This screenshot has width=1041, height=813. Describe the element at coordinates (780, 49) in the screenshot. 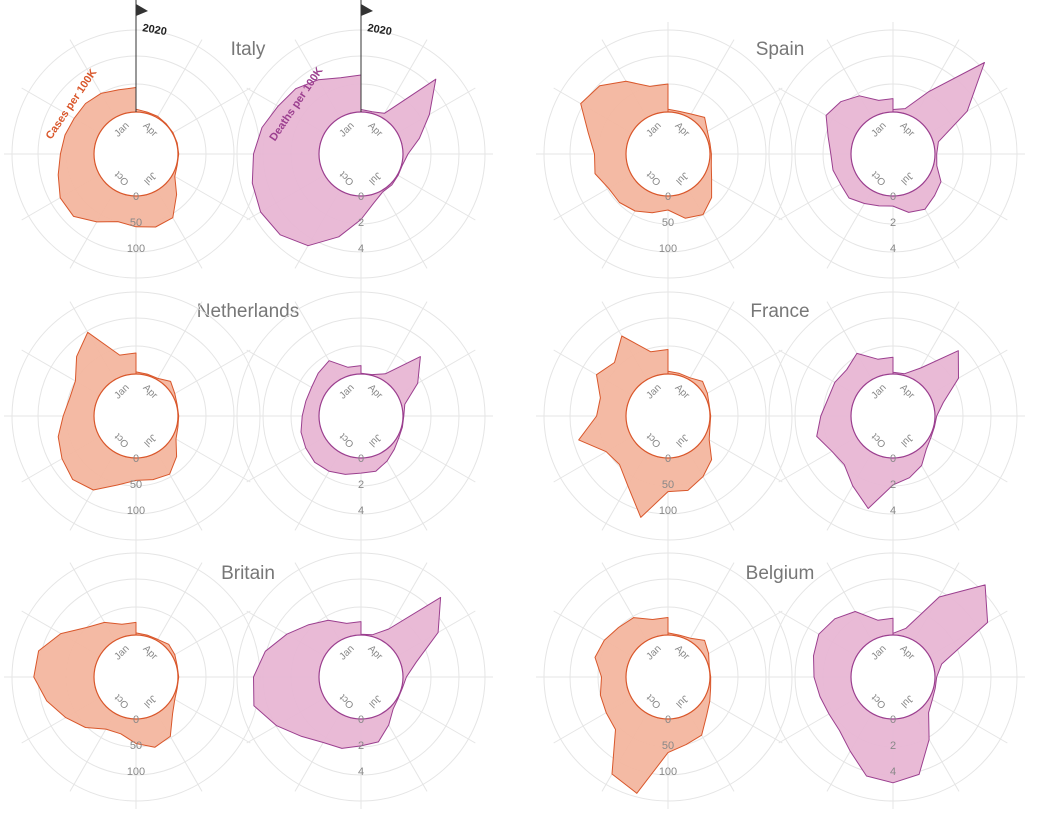

I see `country-title: Spain` at that location.